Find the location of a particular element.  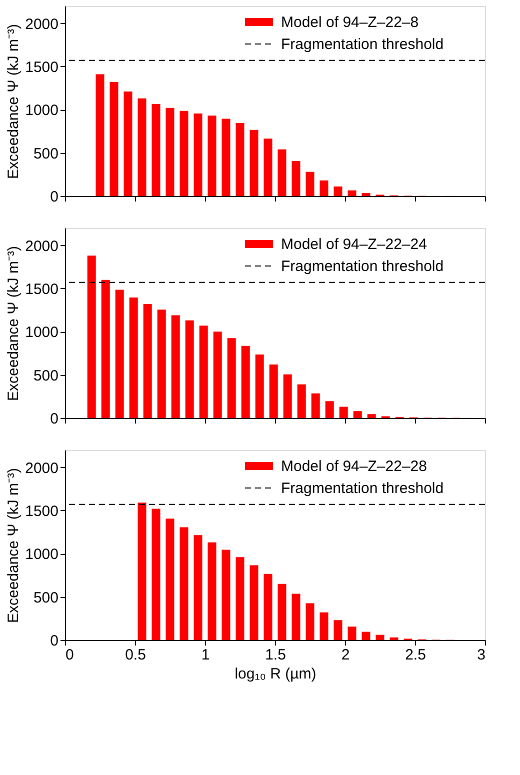

x-tick-label: 0.5 is located at coordinates (135, 655).